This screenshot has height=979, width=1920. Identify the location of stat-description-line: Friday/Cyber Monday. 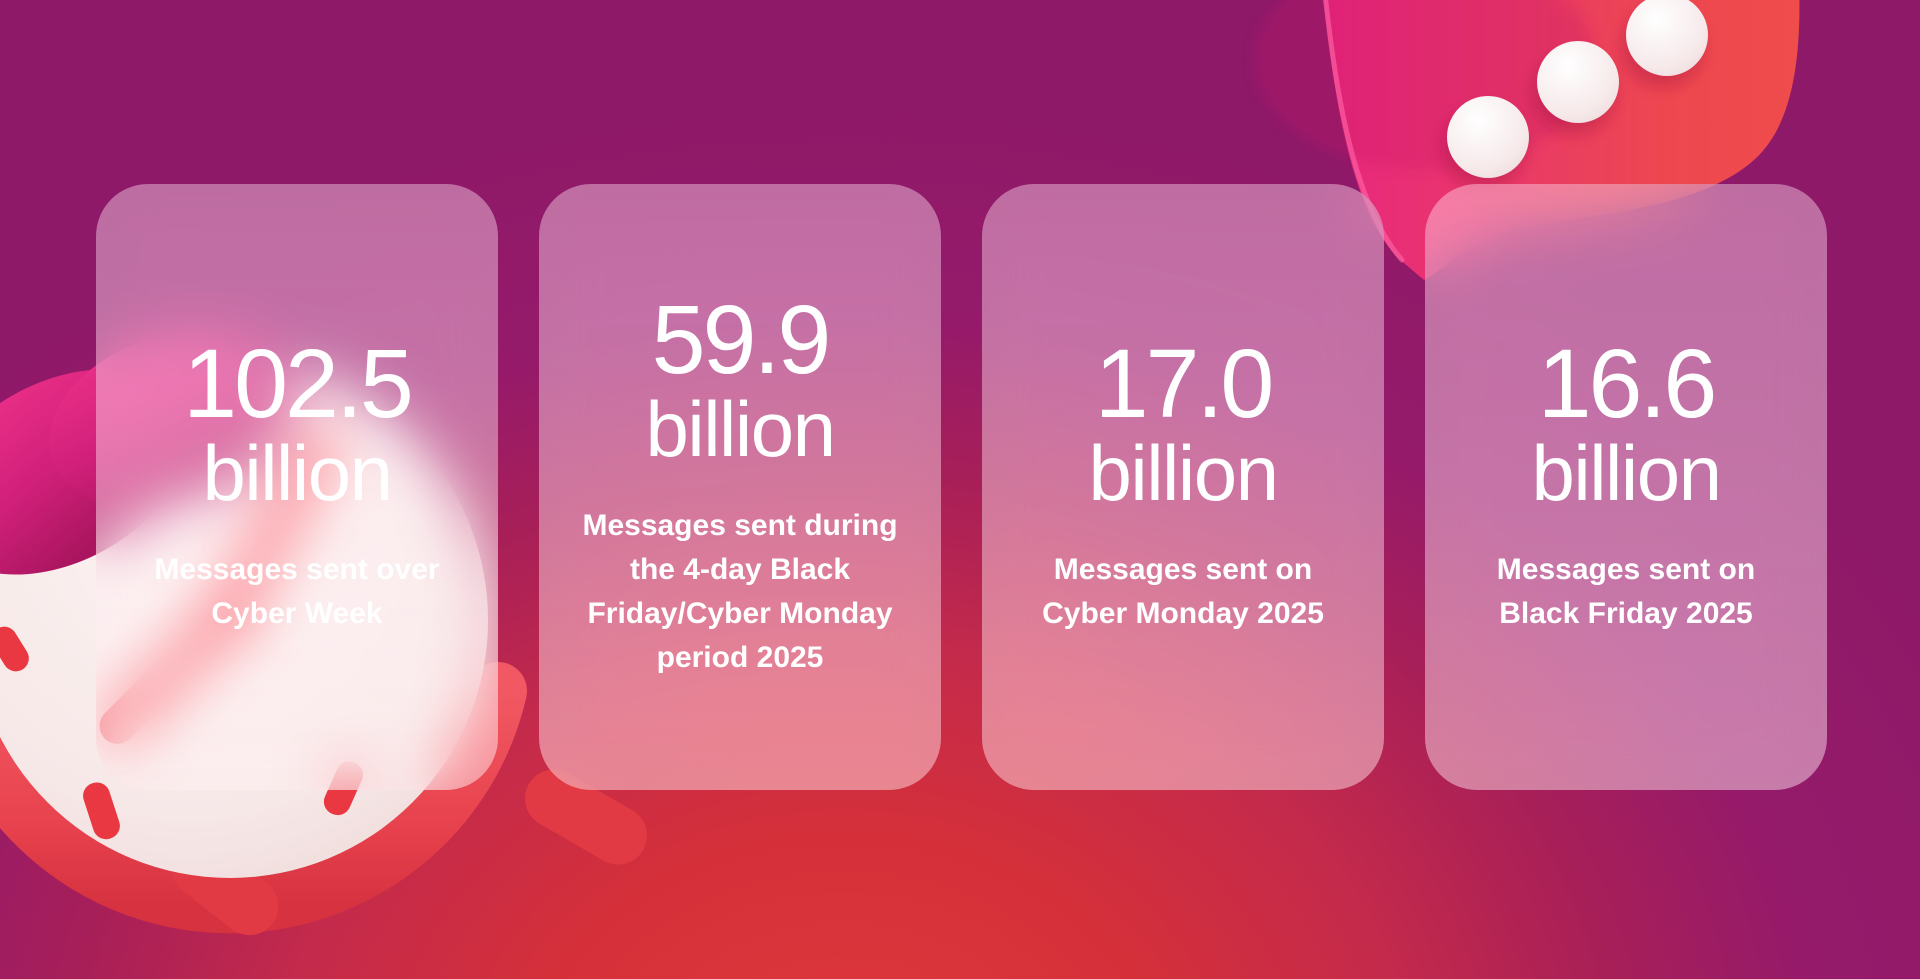
(740, 614).